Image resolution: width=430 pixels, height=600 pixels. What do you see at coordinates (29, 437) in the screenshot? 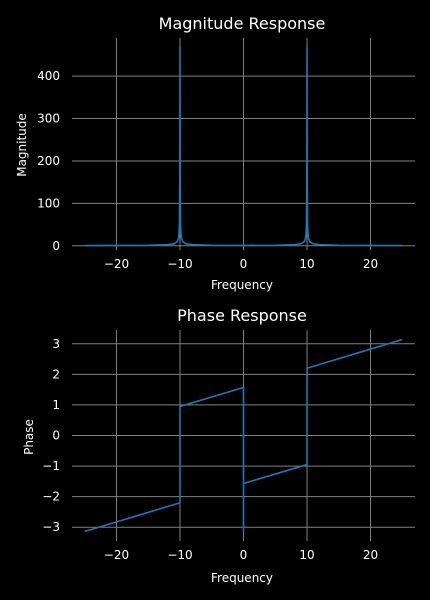
I see `y-axis-label: Phase` at bounding box center [29, 437].